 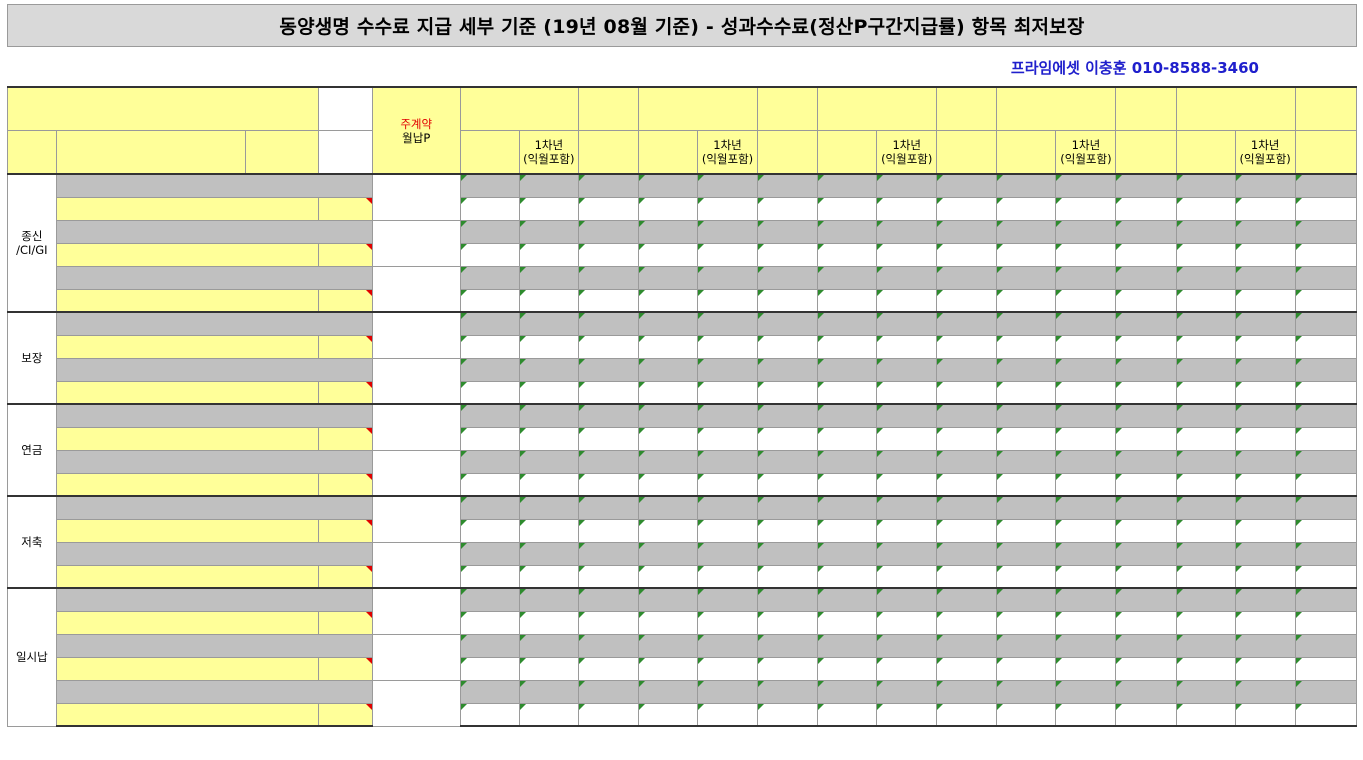 I want to click on group-name-line1: 일시납, so click(x=31, y=657).